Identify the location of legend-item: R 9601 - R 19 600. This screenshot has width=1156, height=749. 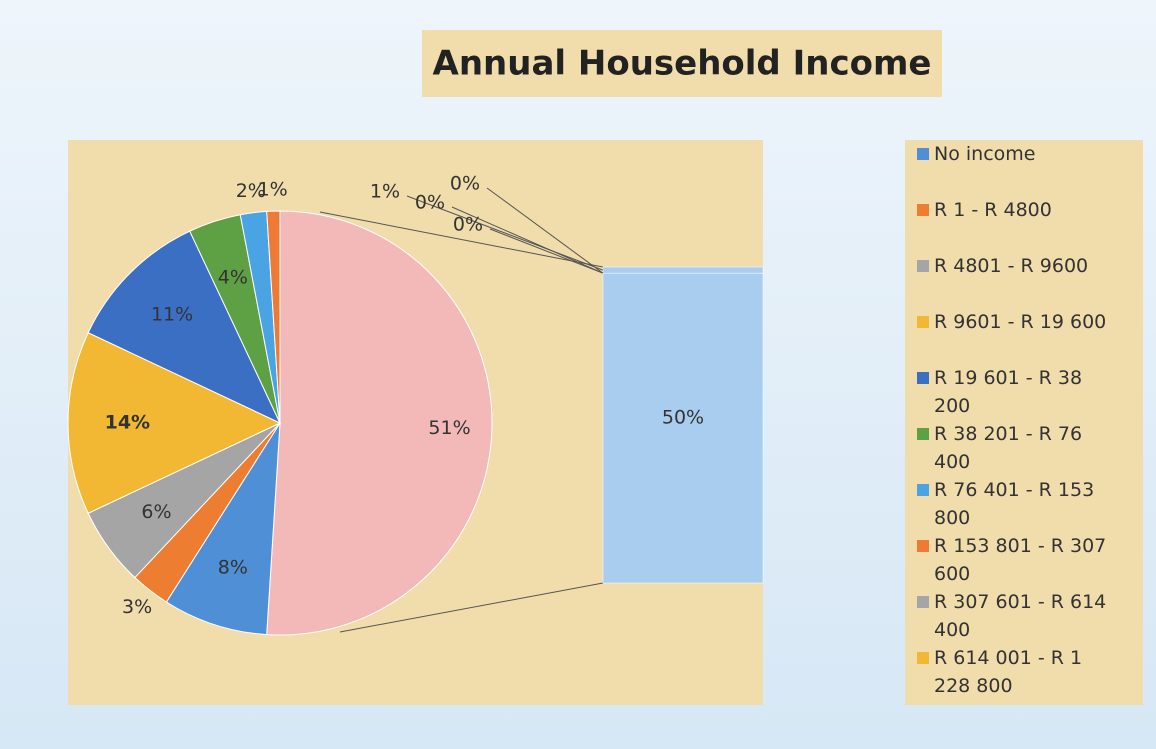
(1030, 336).